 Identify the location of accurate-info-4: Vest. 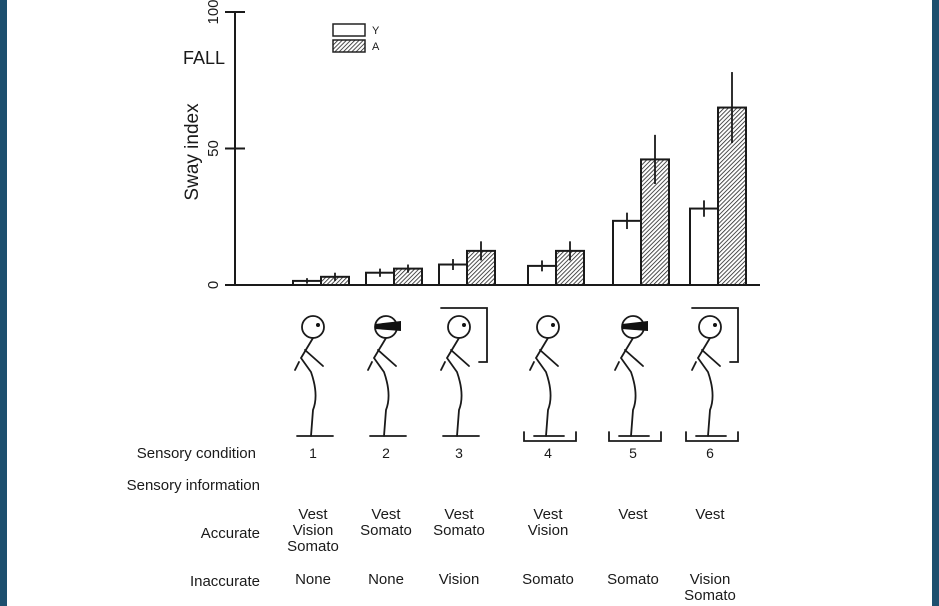
(548, 514).